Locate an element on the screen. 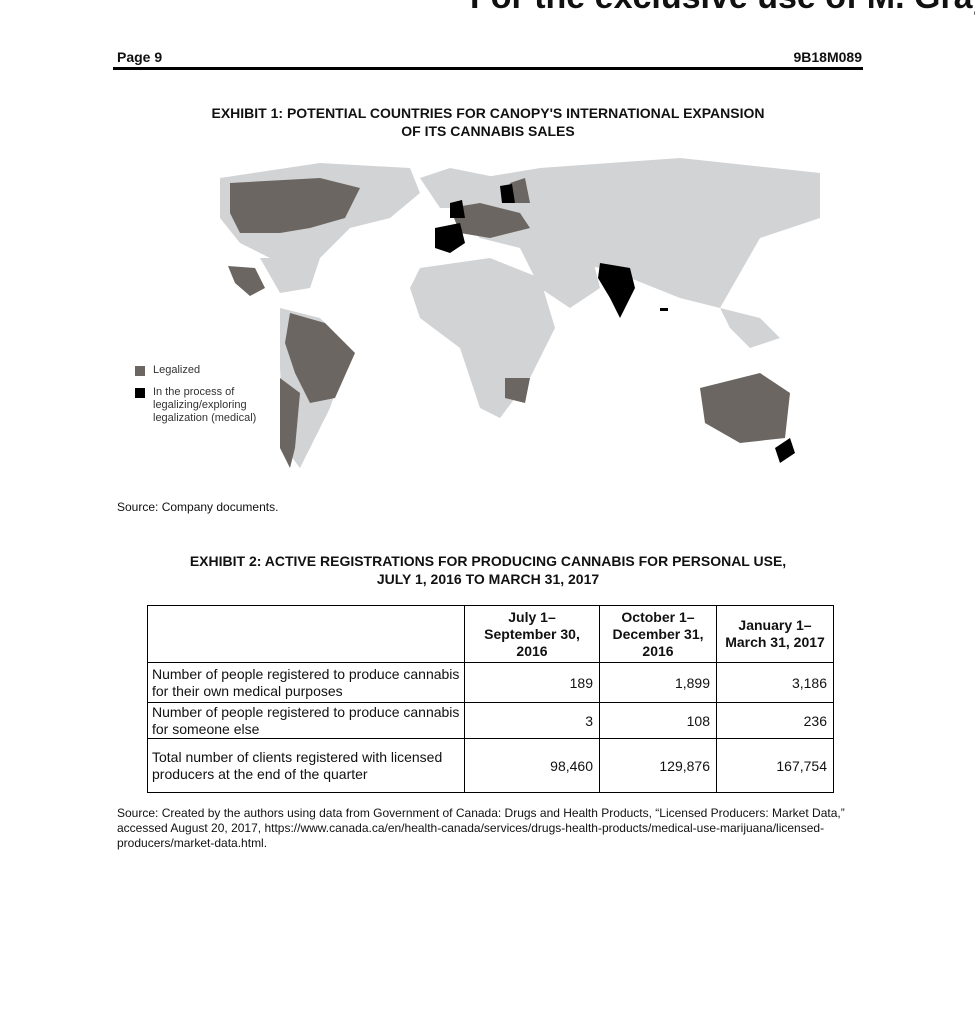 This screenshot has height=1024, width=975. column-header: July 1– September 30, 2016 is located at coordinates (532, 634).